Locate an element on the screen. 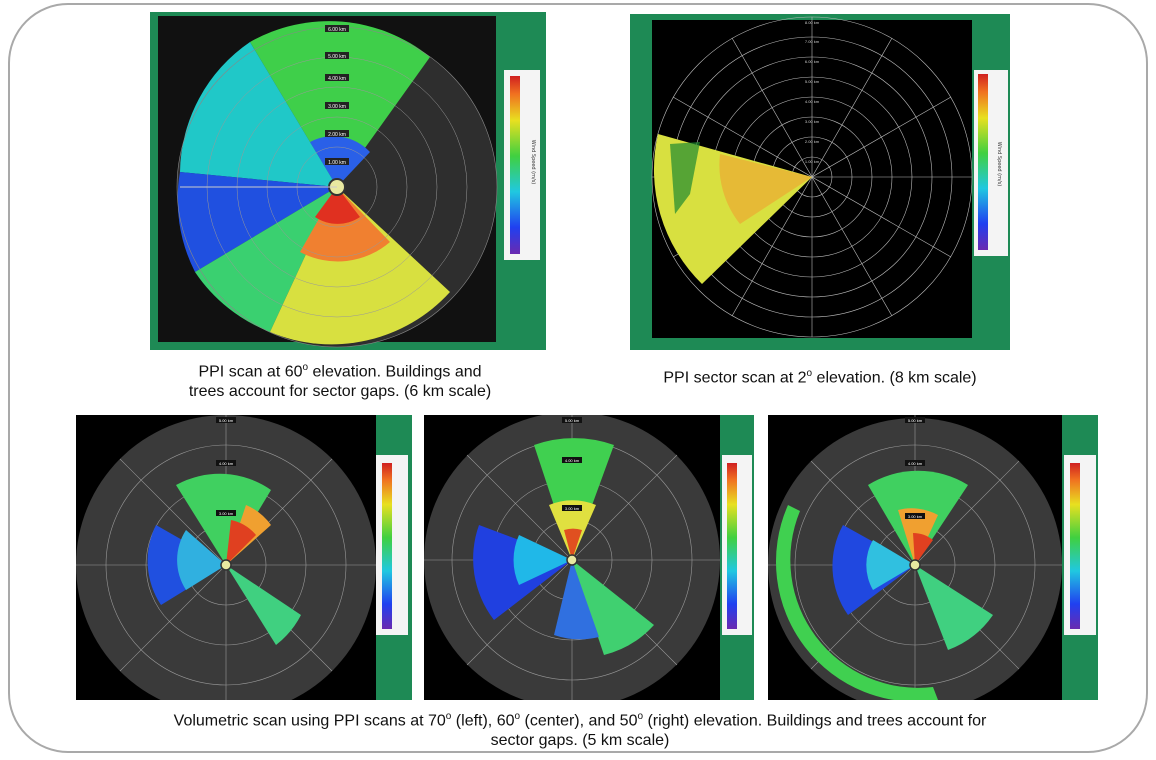 The height and width of the screenshot is (760, 1156). green-arc-band is located at coordinates (856, 602).